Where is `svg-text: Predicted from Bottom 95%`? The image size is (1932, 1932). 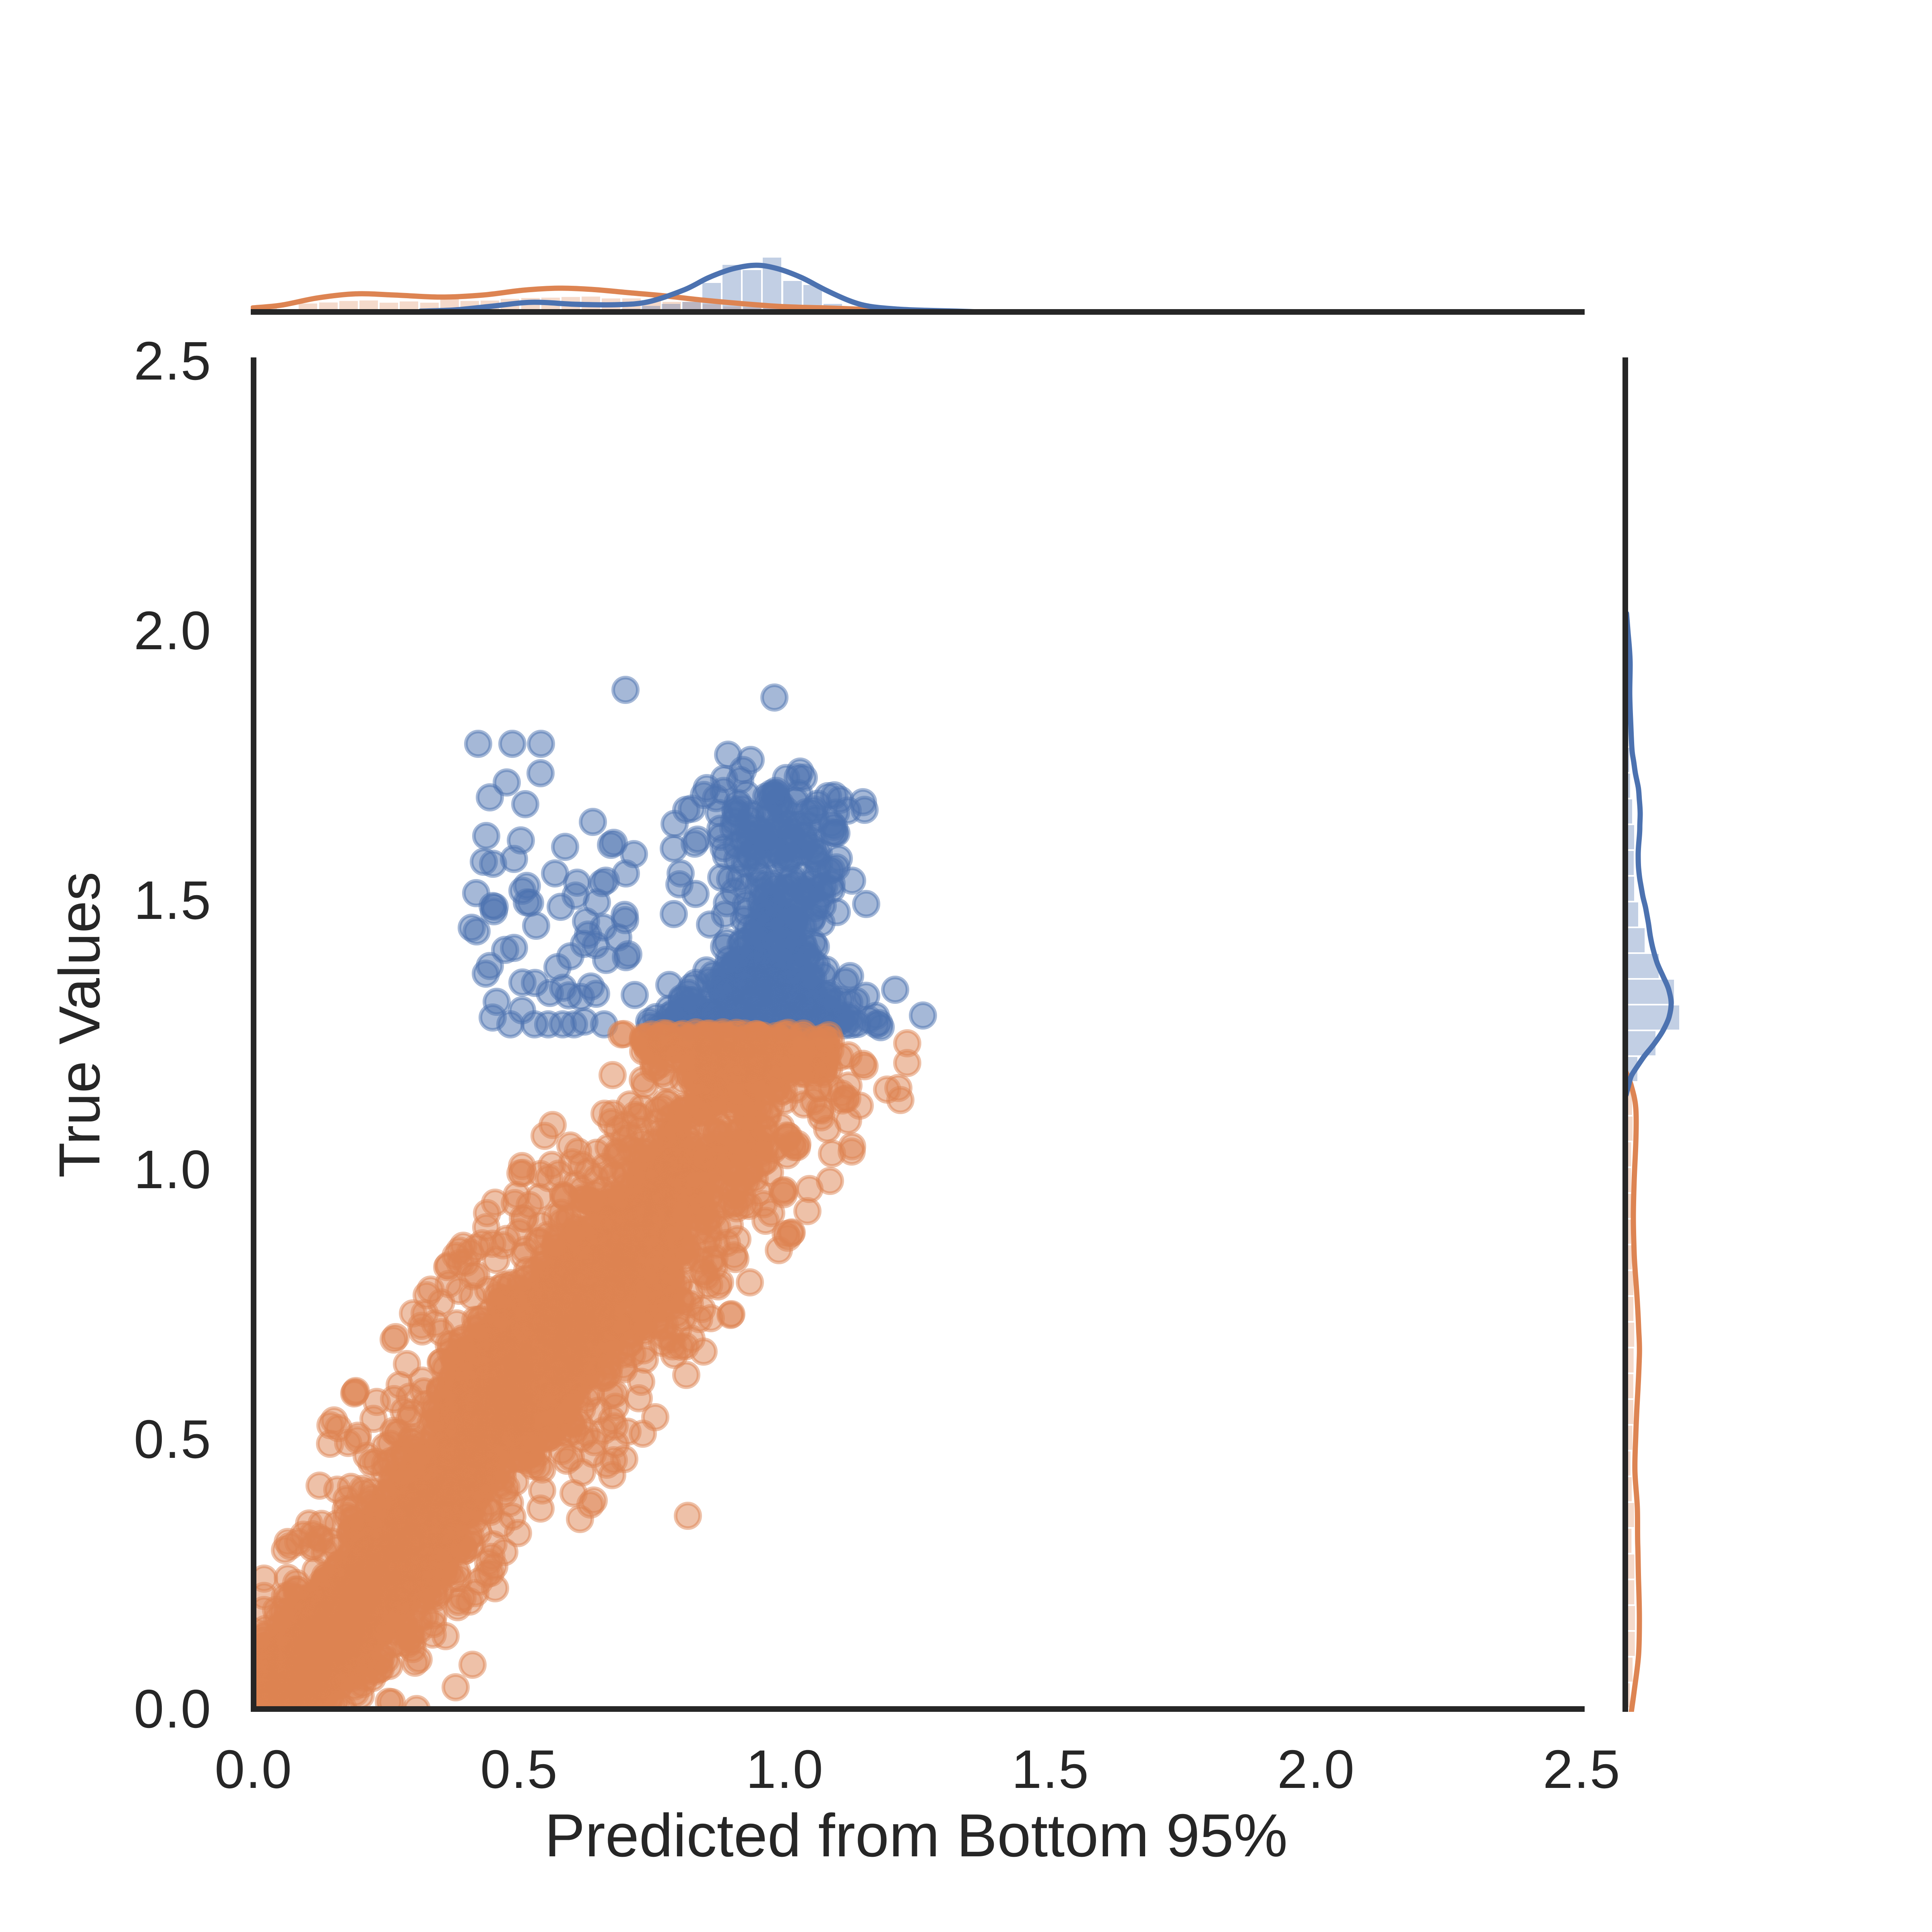
svg-text: Predicted from Bottom 95% is located at coordinates (916, 1835).